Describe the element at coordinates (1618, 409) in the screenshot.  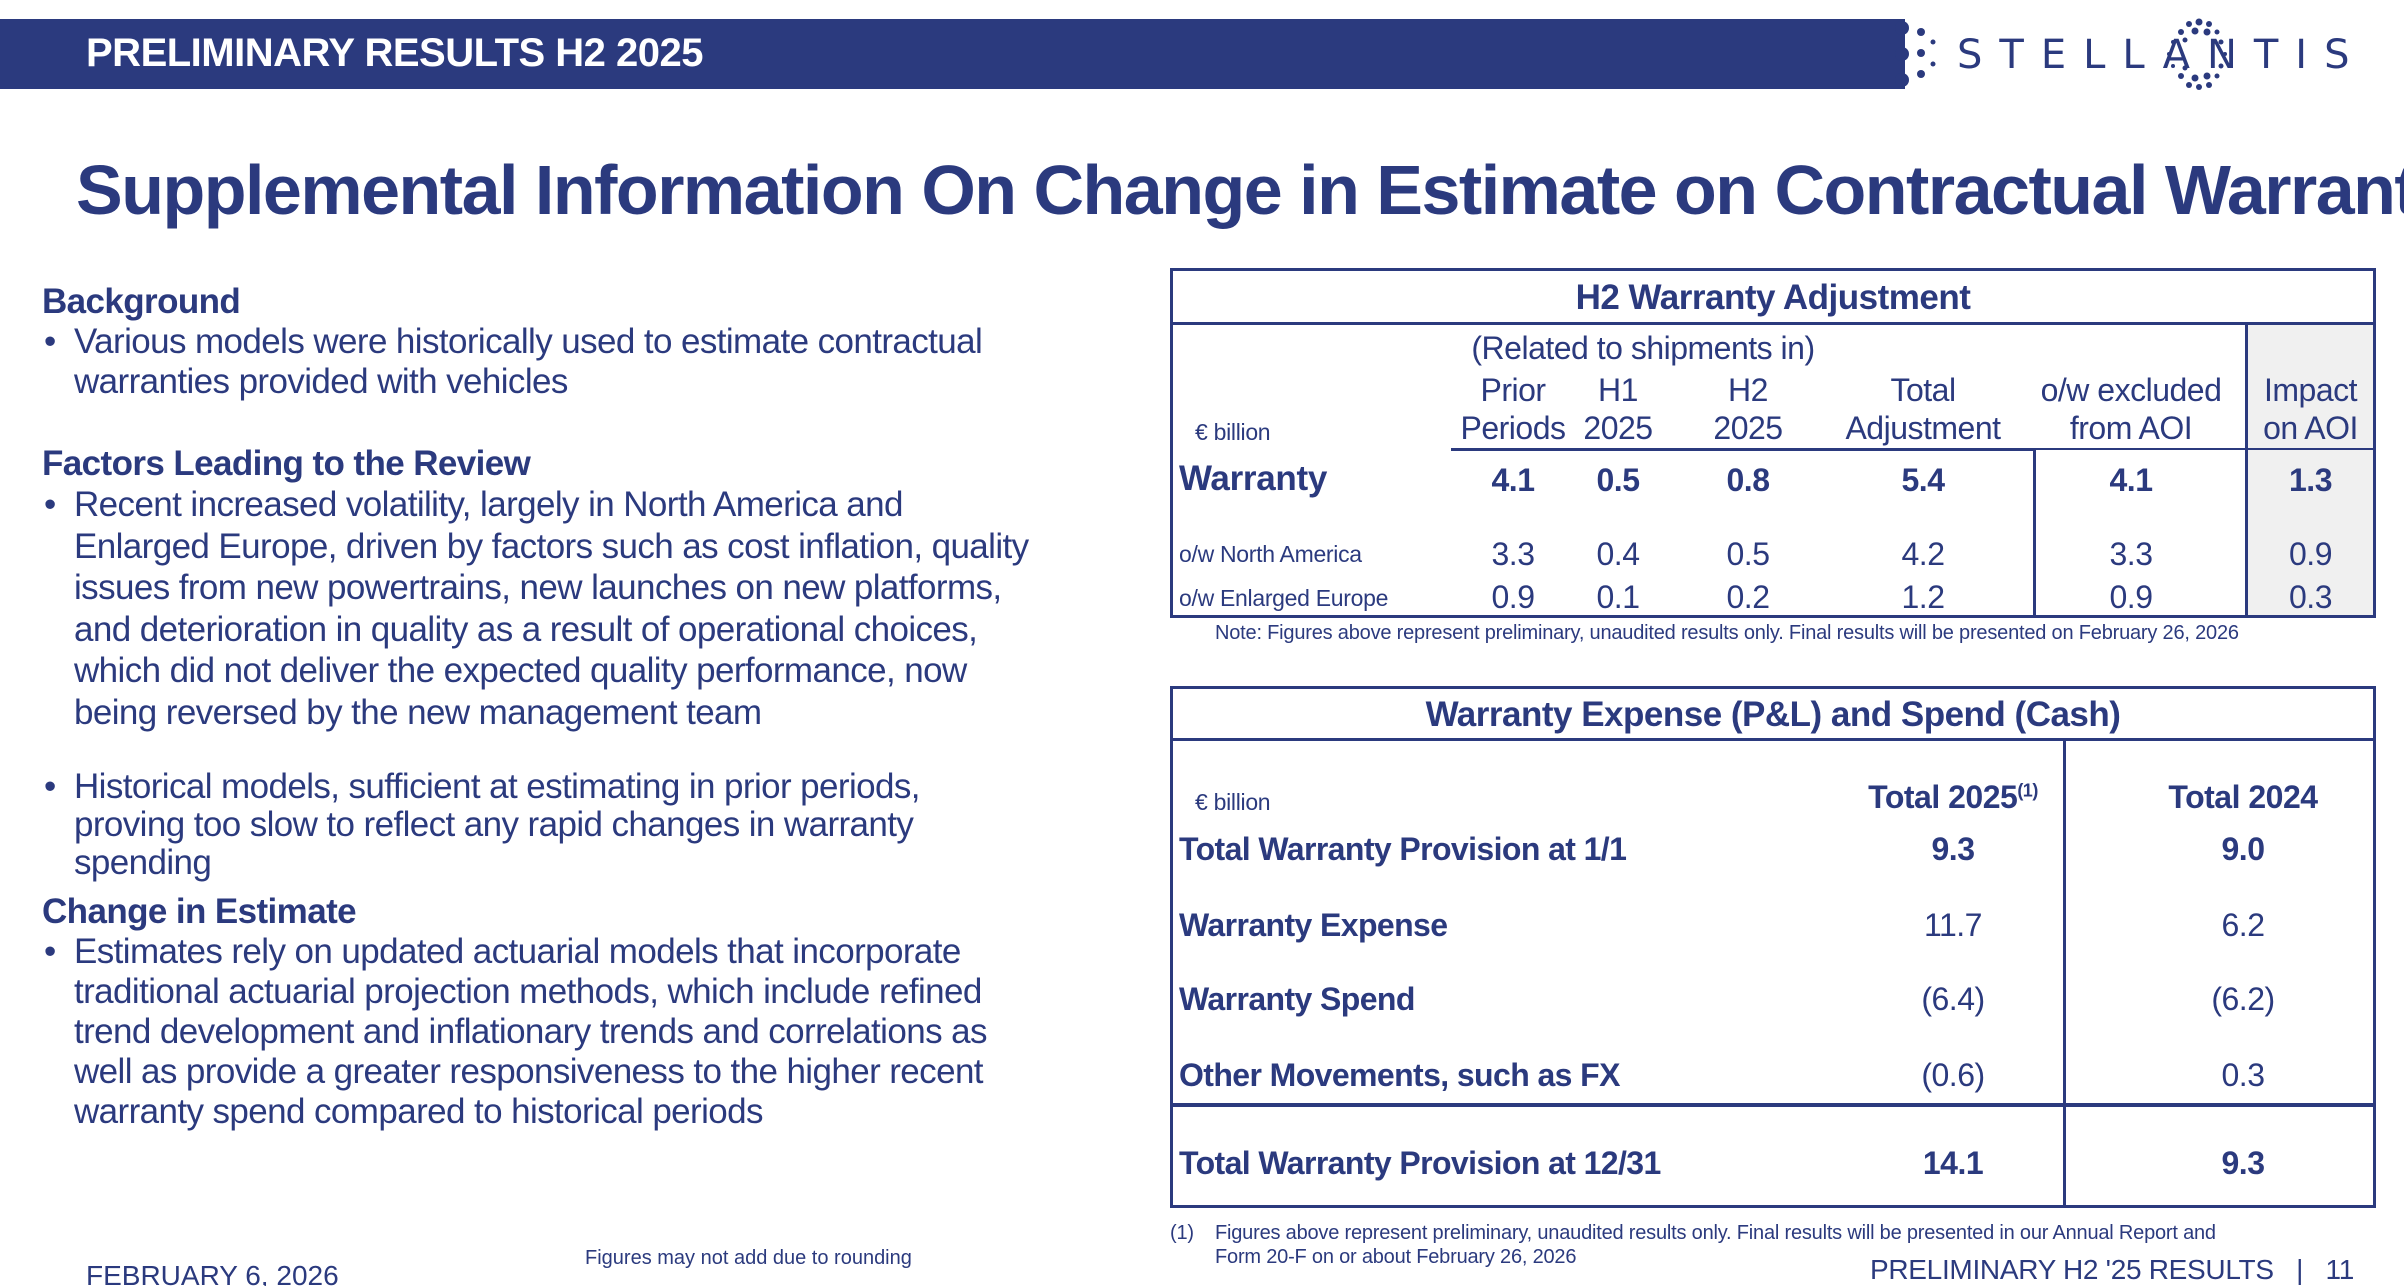
I see `col-header-h1-2025: H1 2025` at that location.